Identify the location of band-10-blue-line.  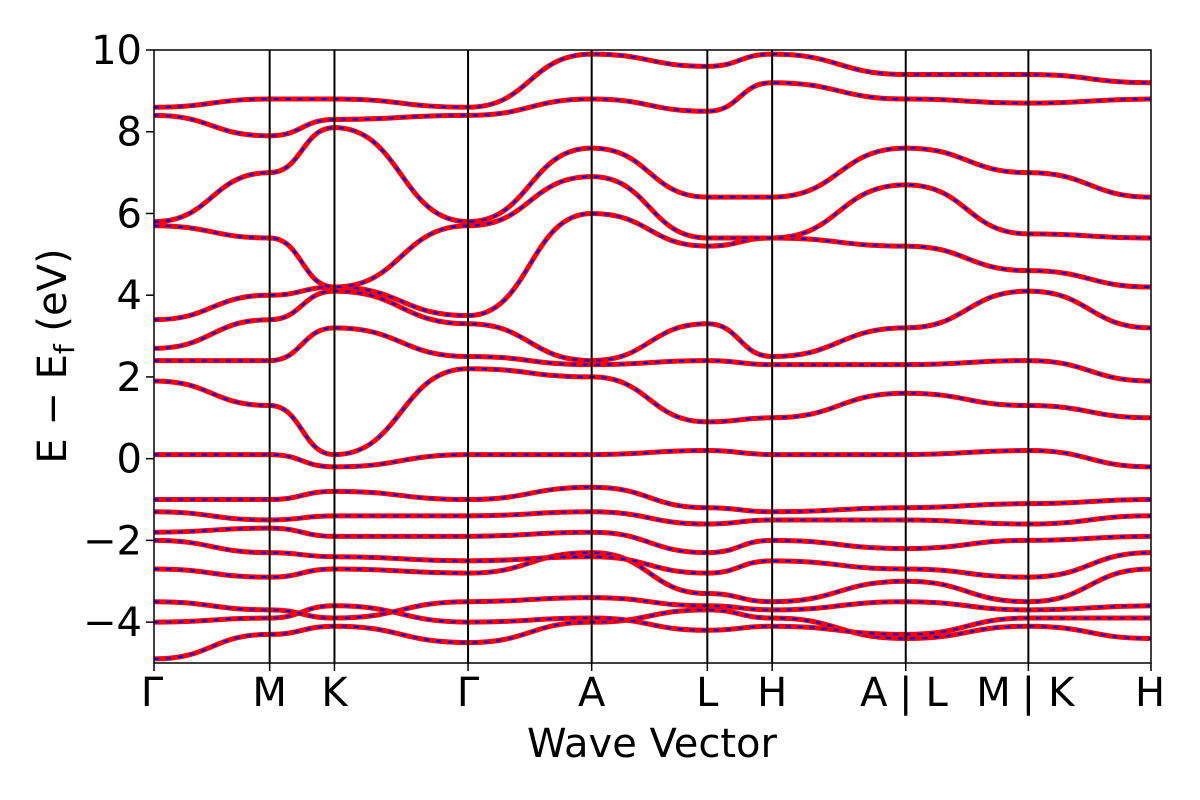
(652, 354).